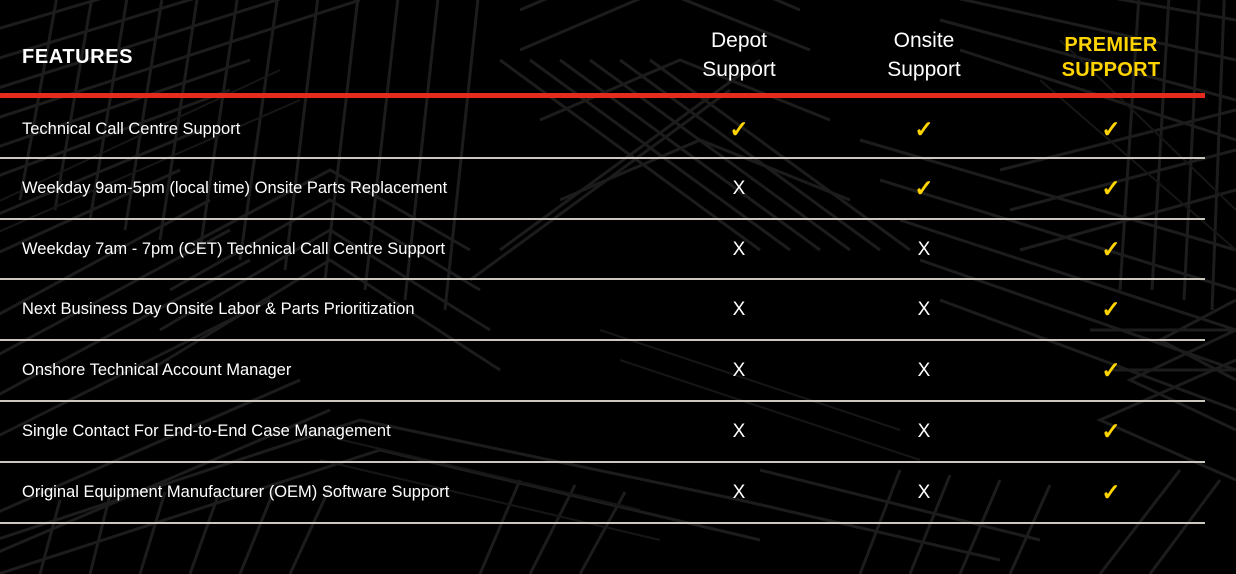 This screenshot has width=1236, height=574. What do you see at coordinates (1111, 45) in the screenshot?
I see `column-header-premier-line1: PREMIER` at bounding box center [1111, 45].